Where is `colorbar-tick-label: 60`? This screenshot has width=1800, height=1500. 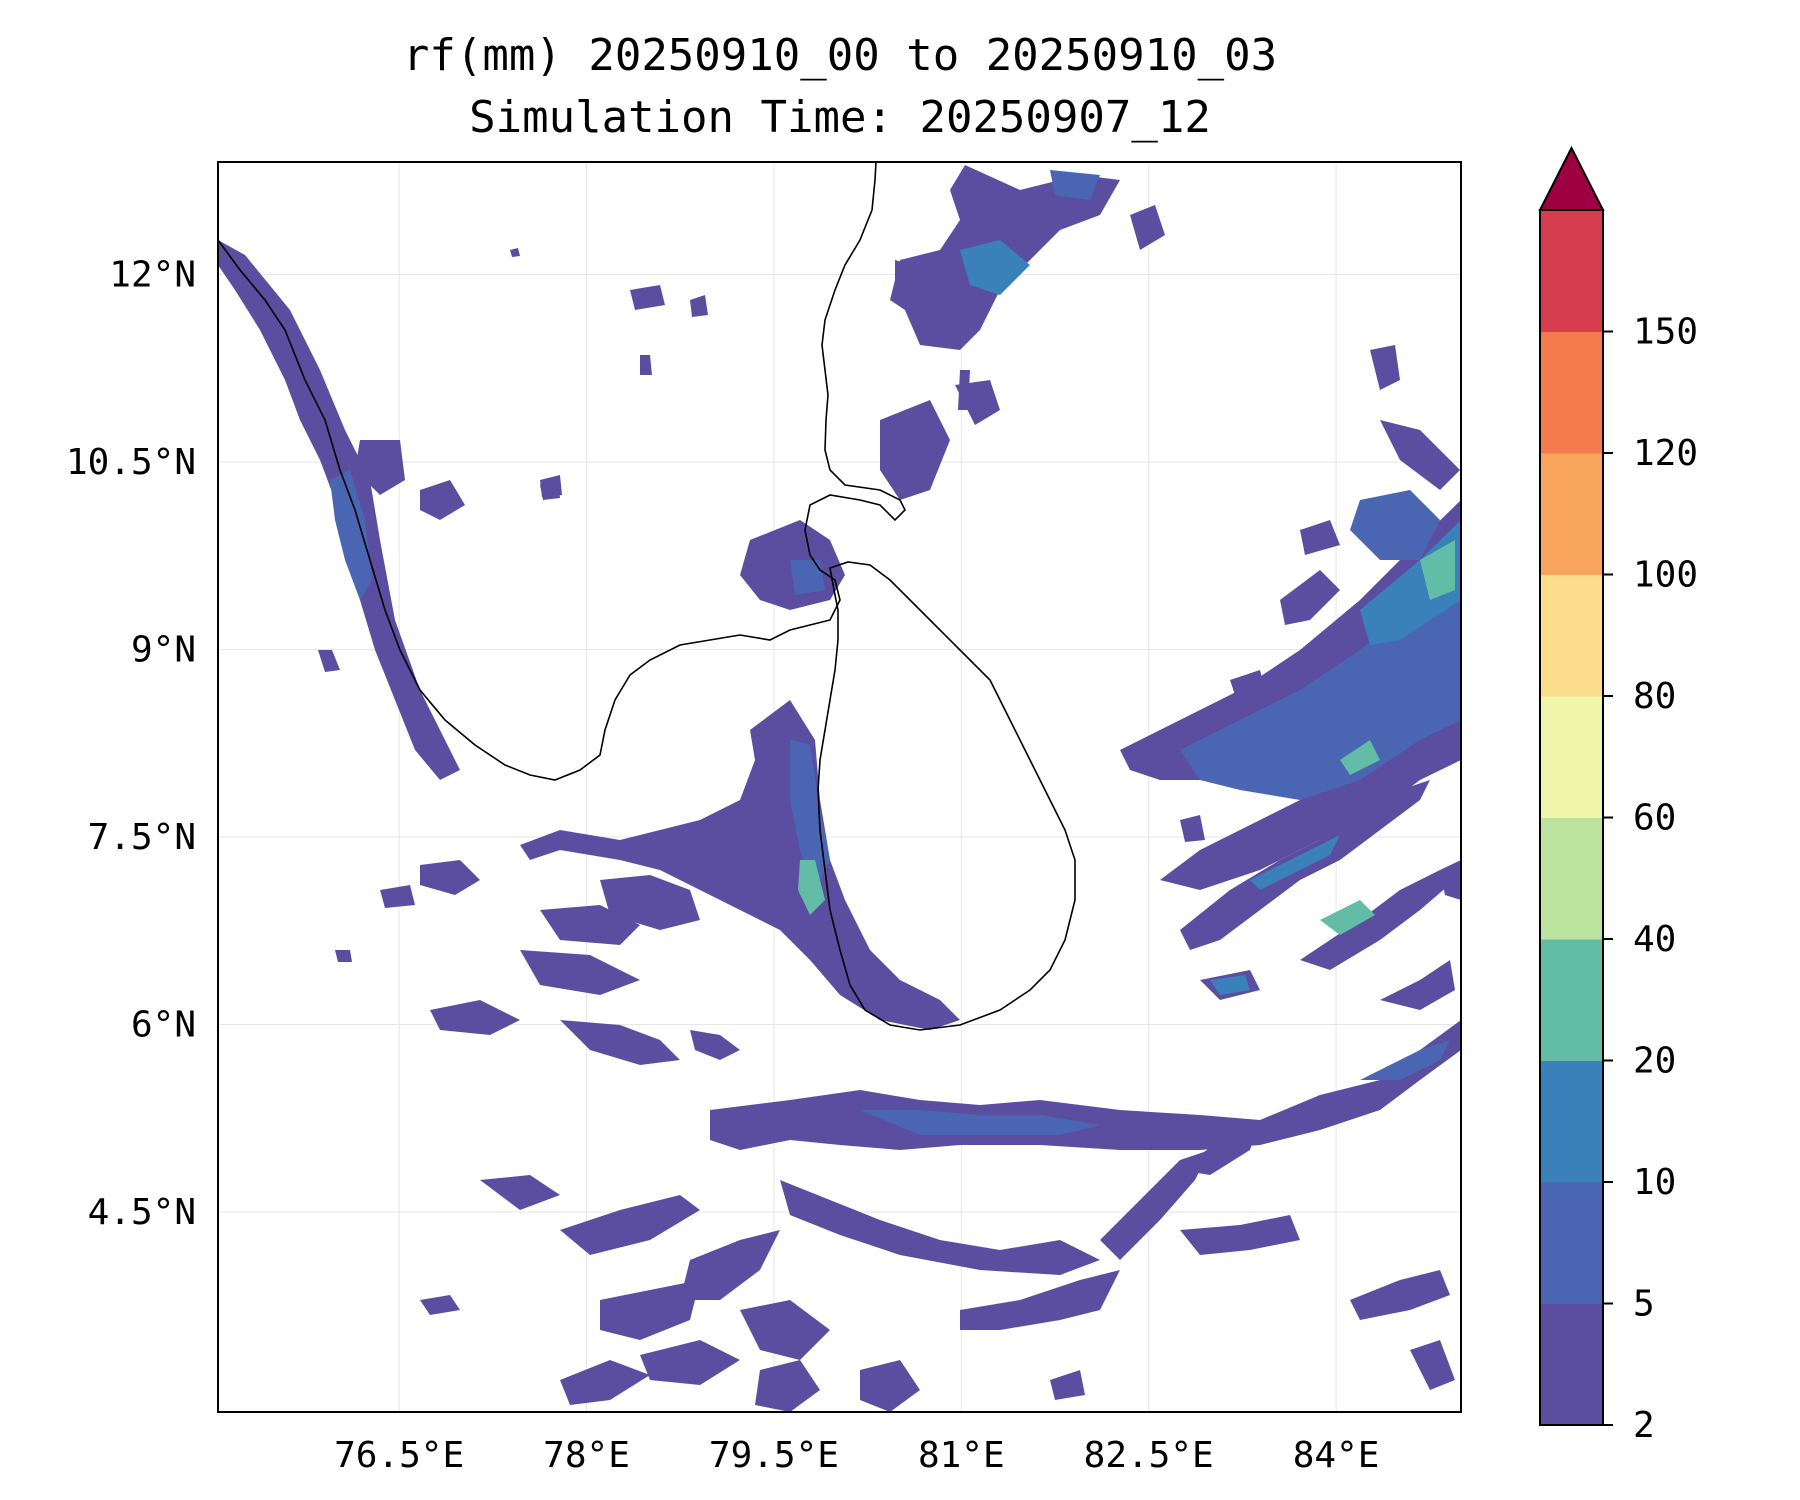
colorbar-tick-label: 60 is located at coordinates (1654, 818).